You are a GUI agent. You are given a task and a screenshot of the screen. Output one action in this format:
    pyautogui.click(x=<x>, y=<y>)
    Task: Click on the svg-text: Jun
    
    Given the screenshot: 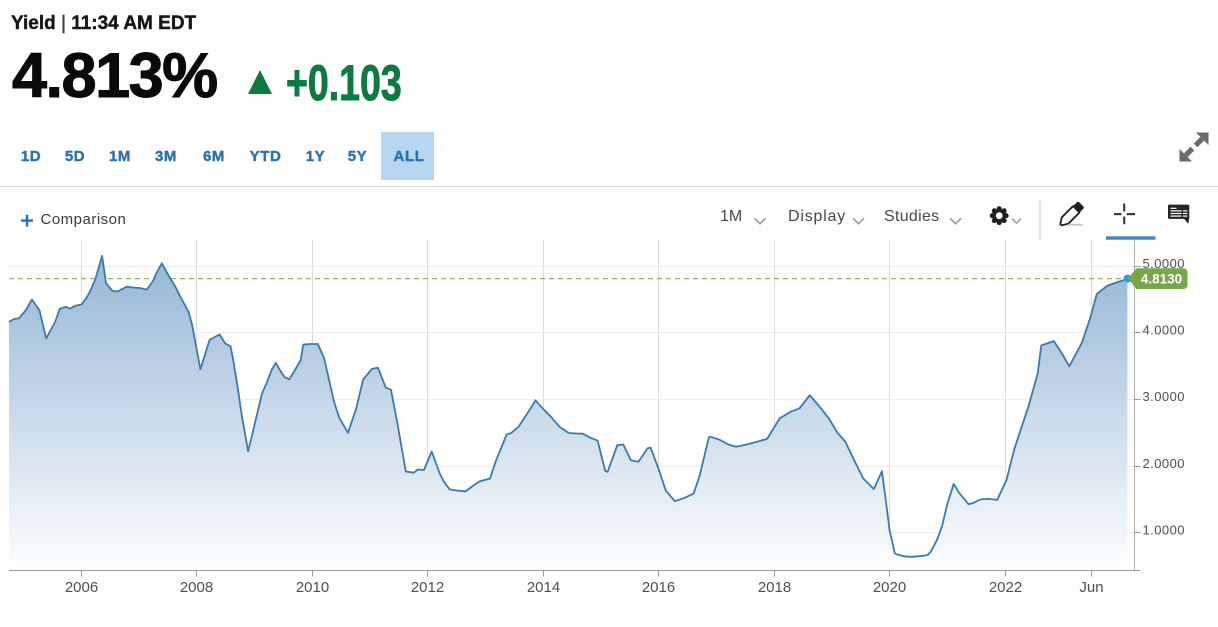 What is the action you would take?
    pyautogui.click(x=1091, y=587)
    